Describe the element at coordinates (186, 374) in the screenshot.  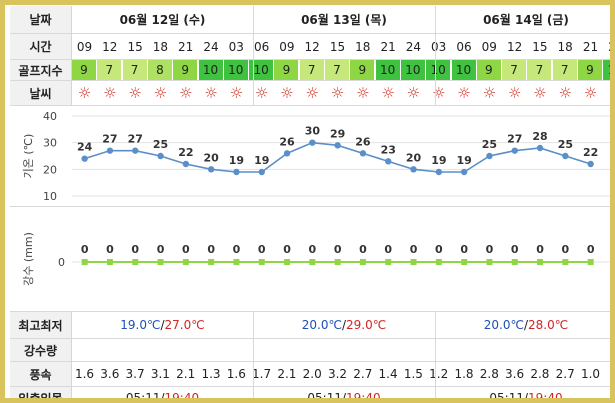
I see `wind-cell: 2.1` at that location.